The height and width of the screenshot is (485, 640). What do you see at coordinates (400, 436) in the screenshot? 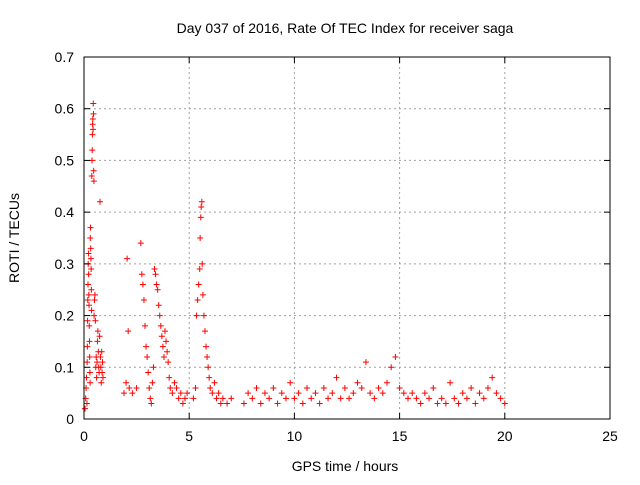
I see `x-tick-label: 15` at bounding box center [400, 436].